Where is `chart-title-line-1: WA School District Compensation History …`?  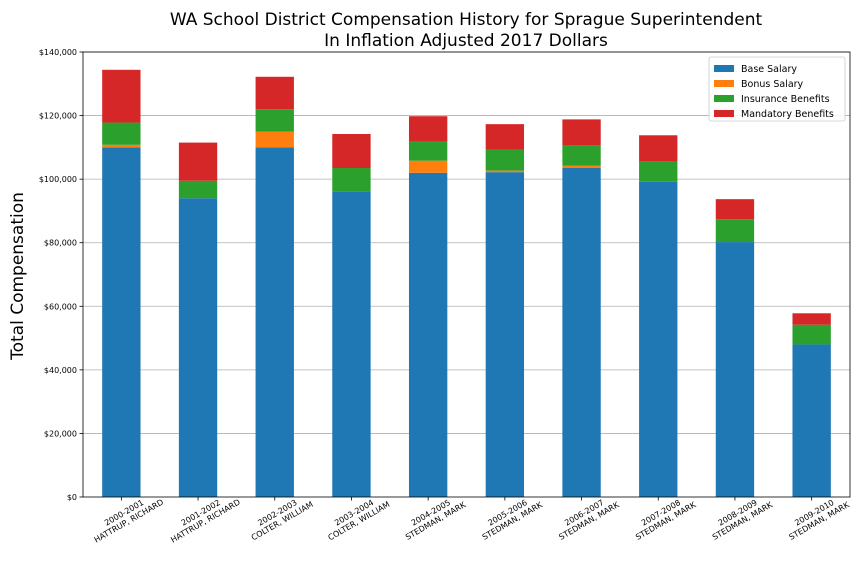 chart-title-line-1: WA School District Compensation History … is located at coordinates (466, 20).